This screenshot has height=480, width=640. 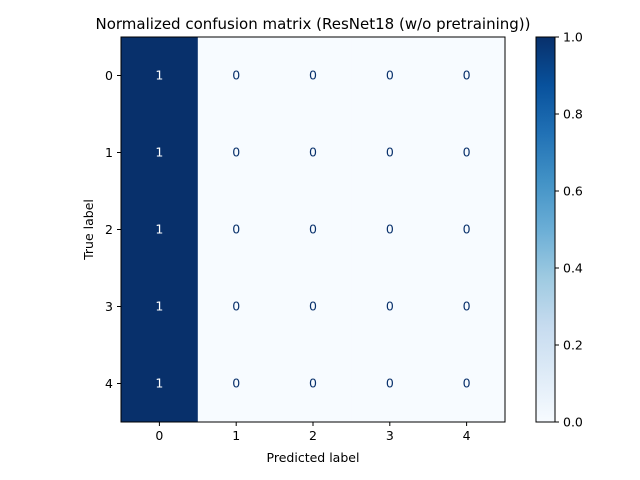 What do you see at coordinates (236, 435) in the screenshot?
I see `x-tick-label: 1` at bounding box center [236, 435].